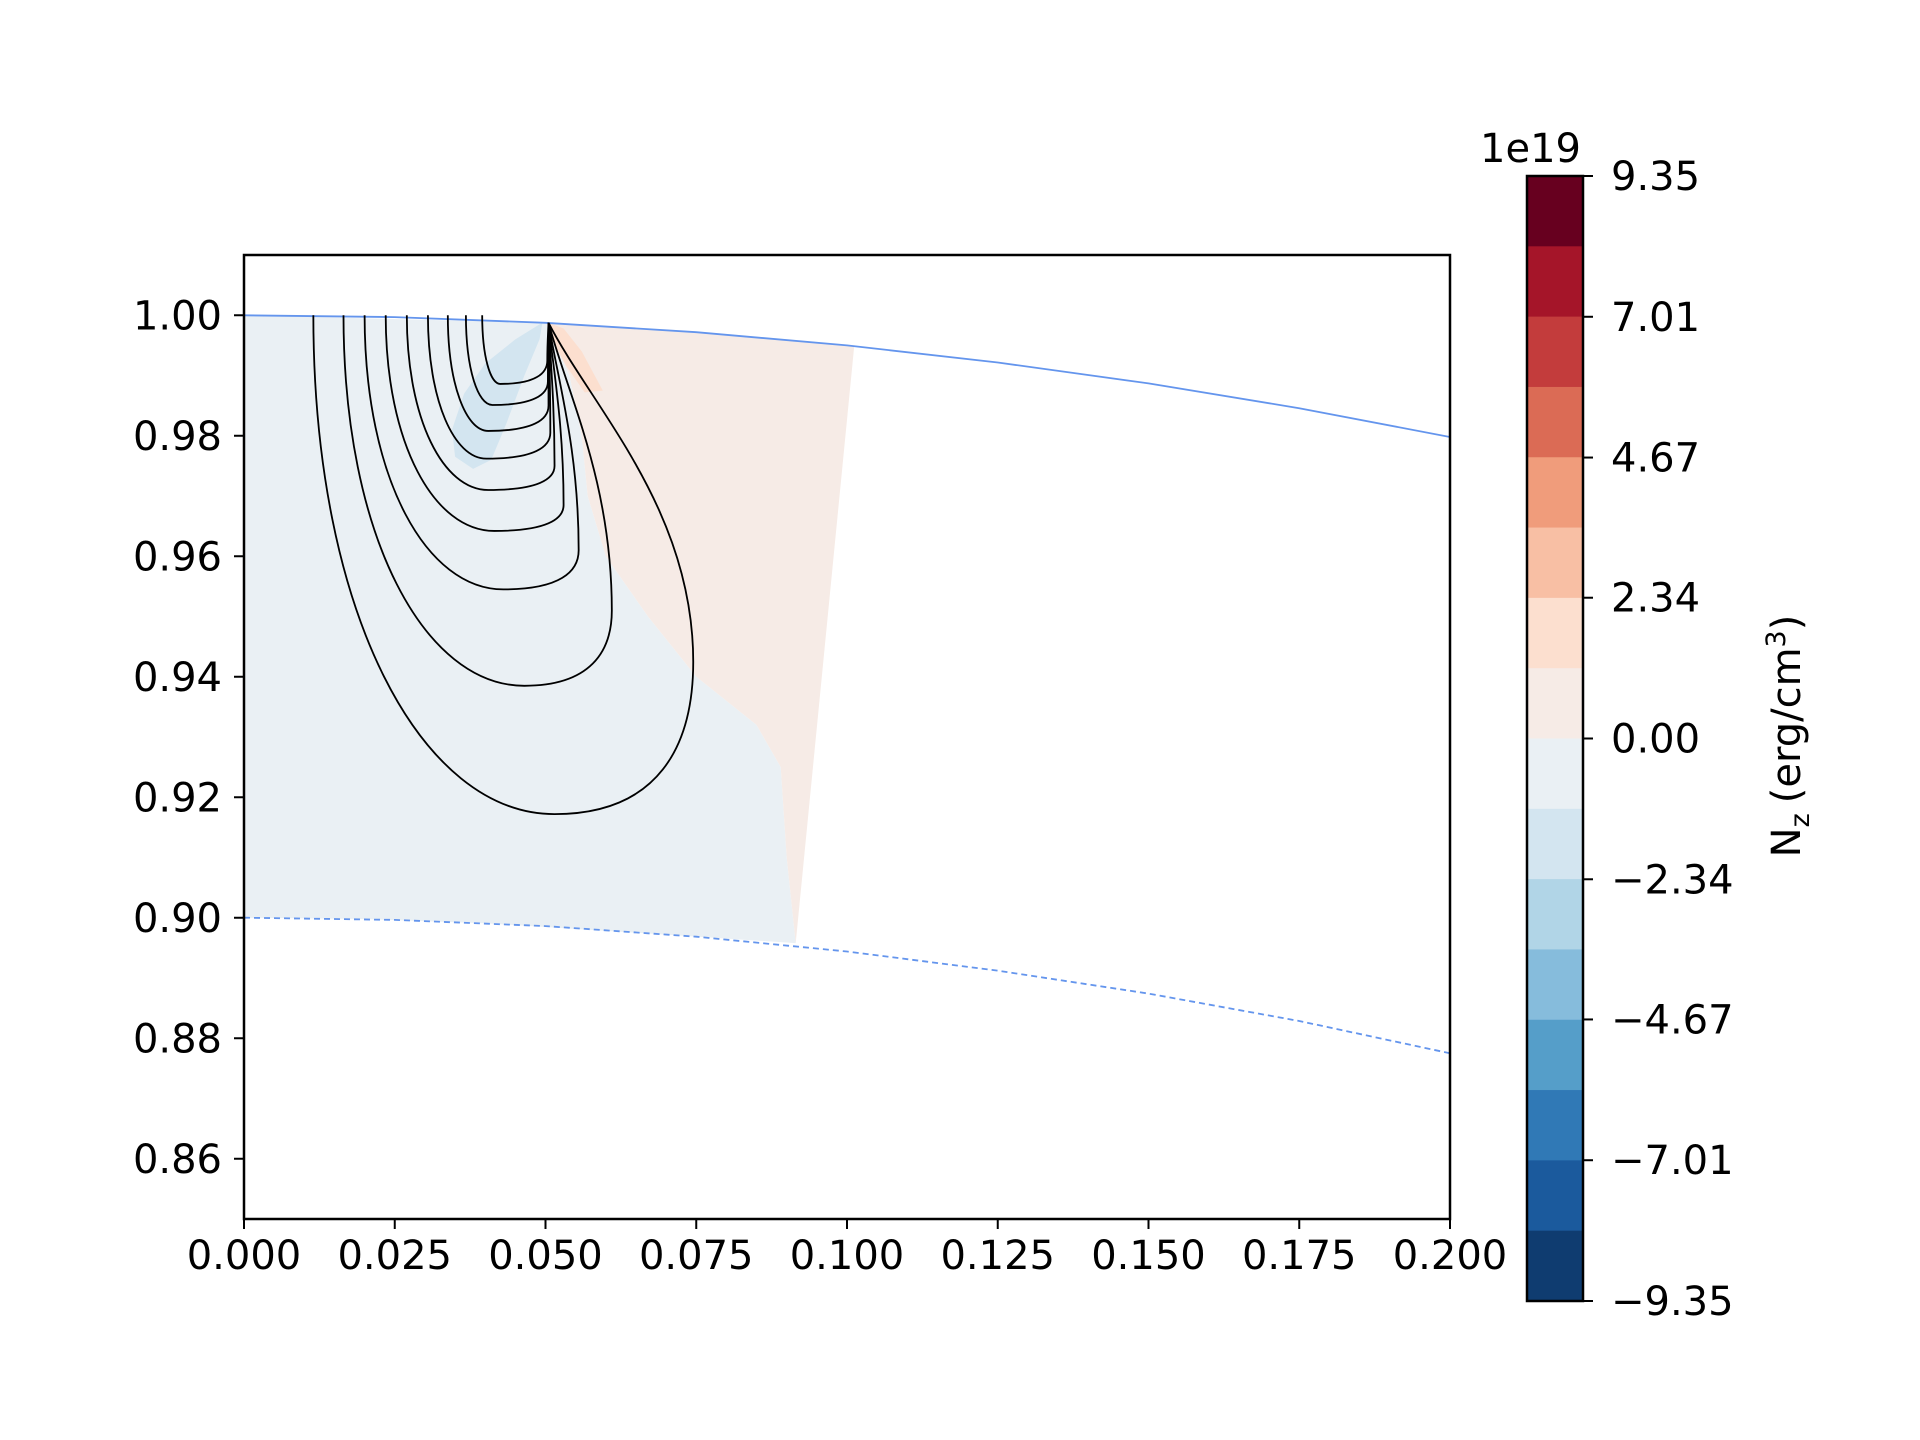  What do you see at coordinates (177, 919) in the screenshot?
I see `y-tick-label: 0.90` at bounding box center [177, 919].